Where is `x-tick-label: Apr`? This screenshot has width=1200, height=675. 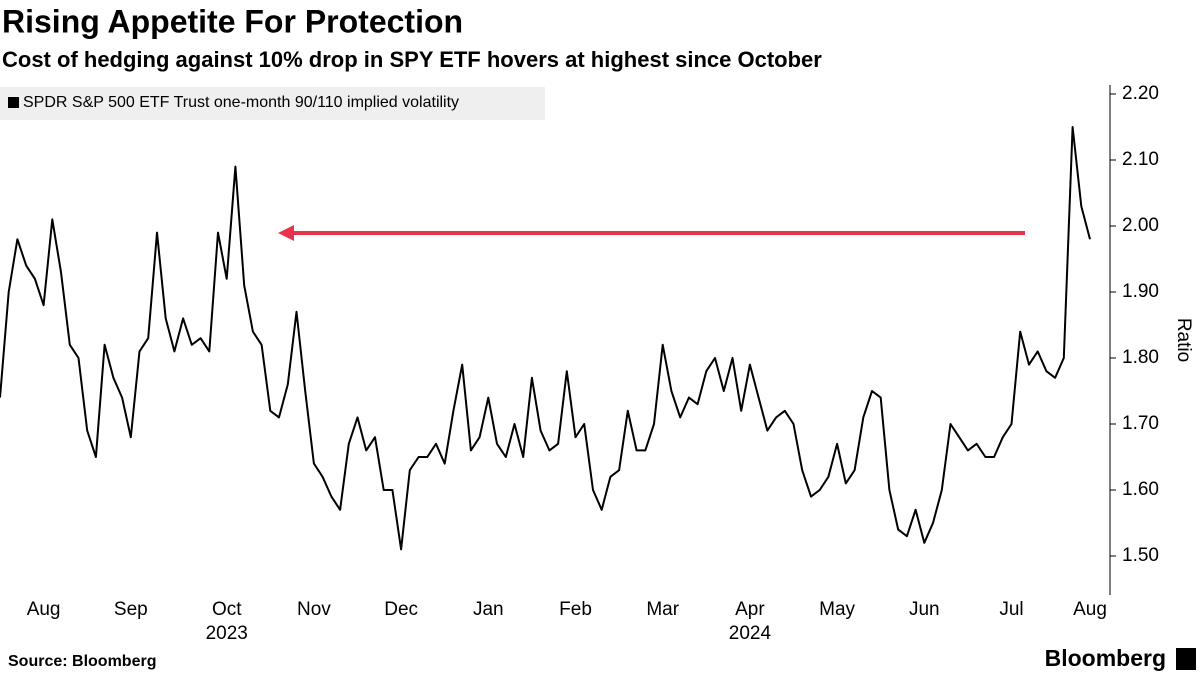 x-tick-label: Apr is located at coordinates (750, 609).